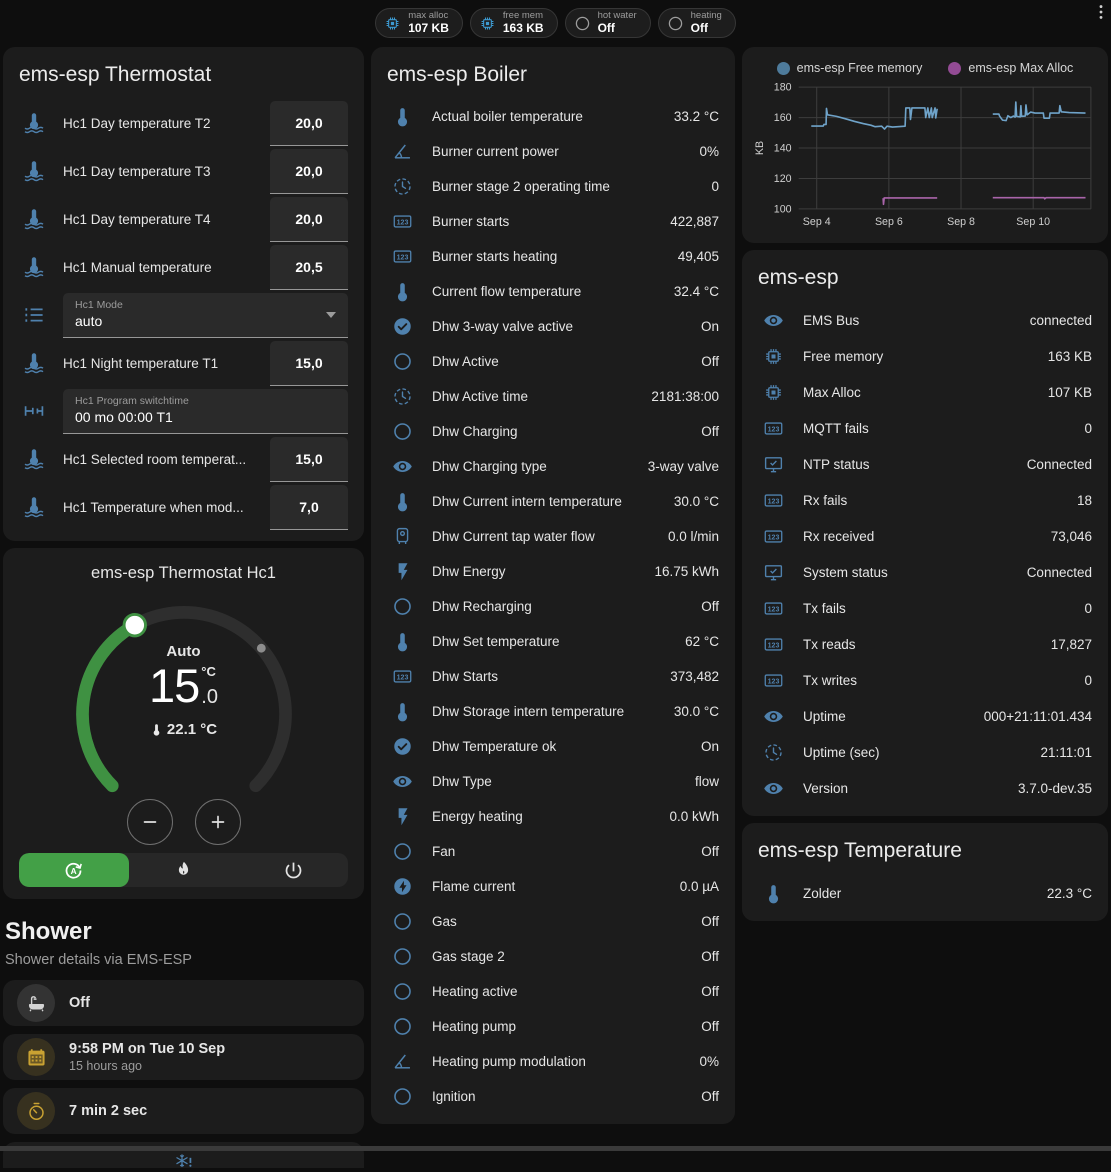 The width and height of the screenshot is (1111, 1172). I want to click on water-heater-icon, so click(402, 536).